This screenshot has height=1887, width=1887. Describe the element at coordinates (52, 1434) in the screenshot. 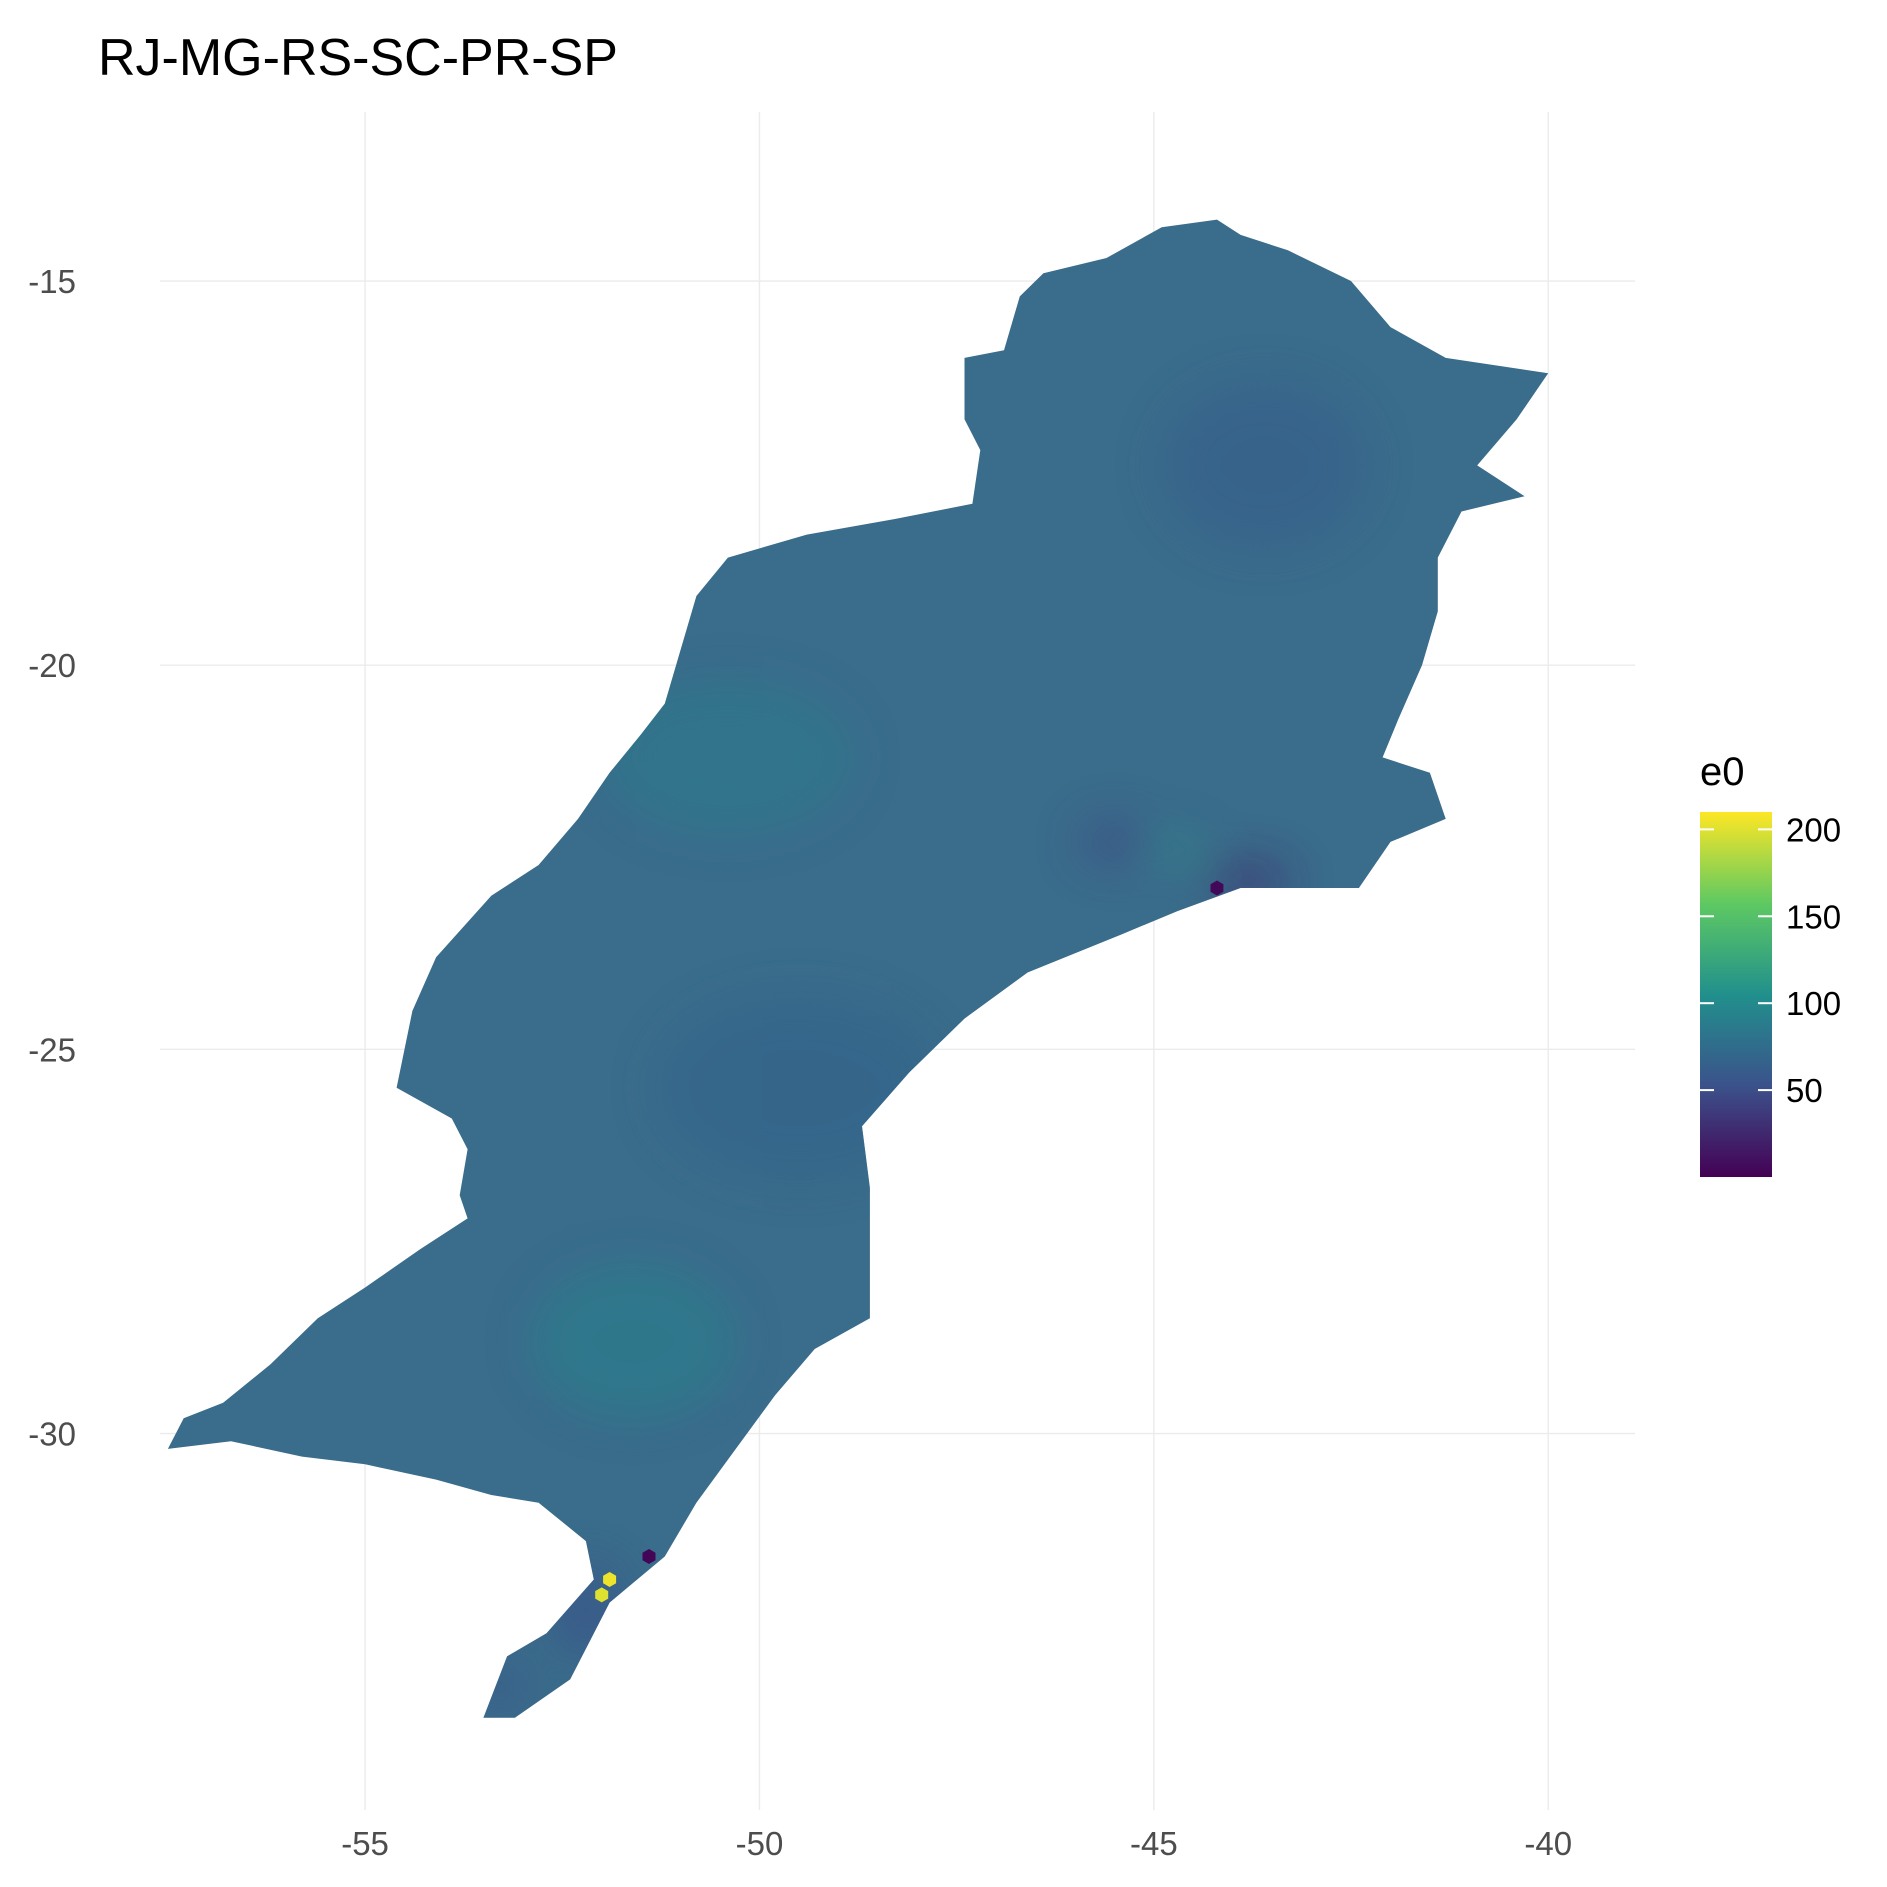

I see `y-tick-label: -30` at that location.